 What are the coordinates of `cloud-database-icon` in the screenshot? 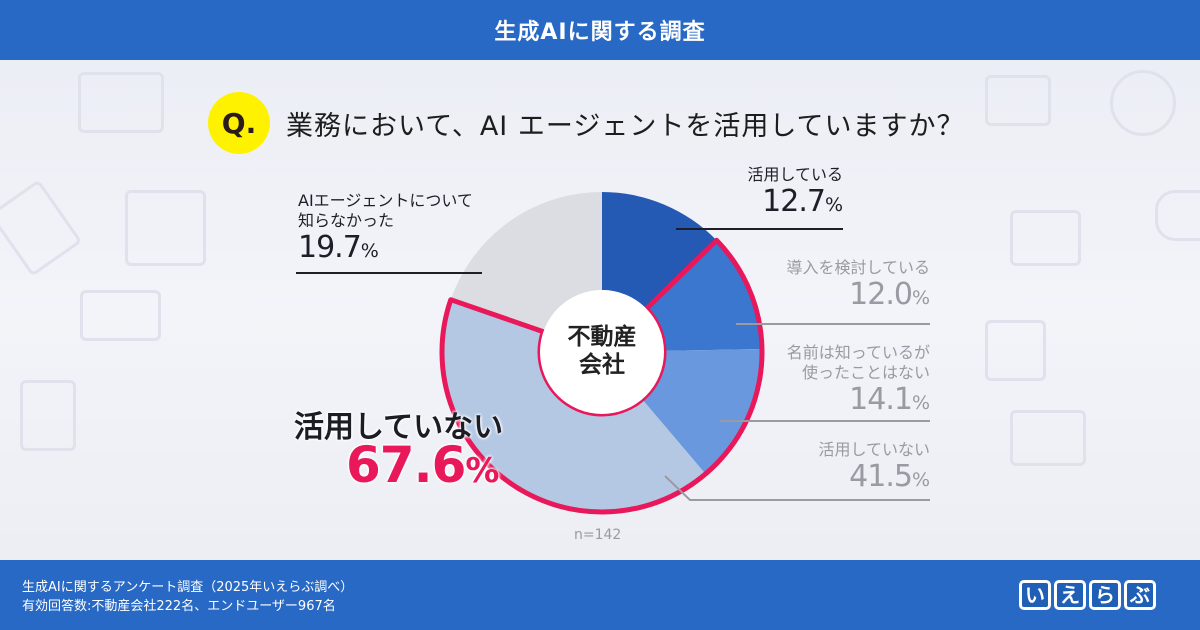 It's located at (1143, 103).